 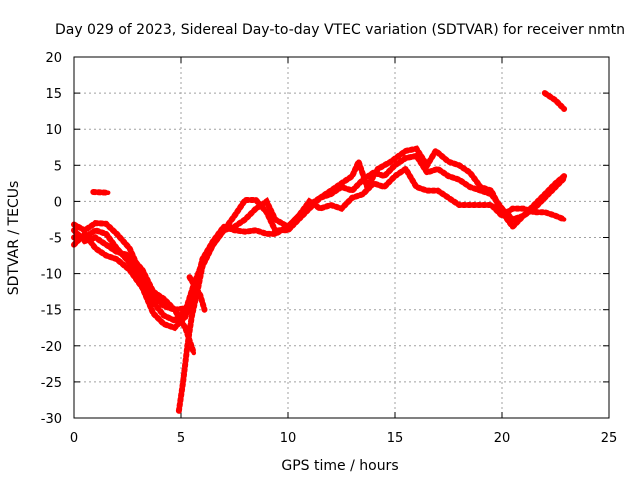 What do you see at coordinates (58, 166) in the screenshot?
I see `y-tick-label: 5` at bounding box center [58, 166].